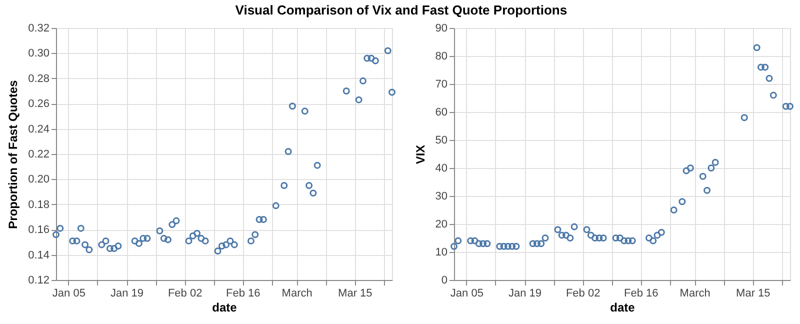 The image size is (800, 324). What do you see at coordinates (39, 180) in the screenshot?
I see `y-tick-label: 0.20` at bounding box center [39, 180].